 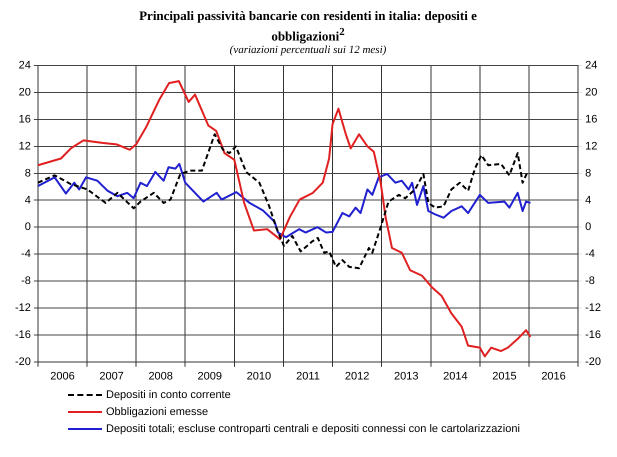 I want to click on legend-label: Depositi in conto corrente, so click(x=168, y=394).